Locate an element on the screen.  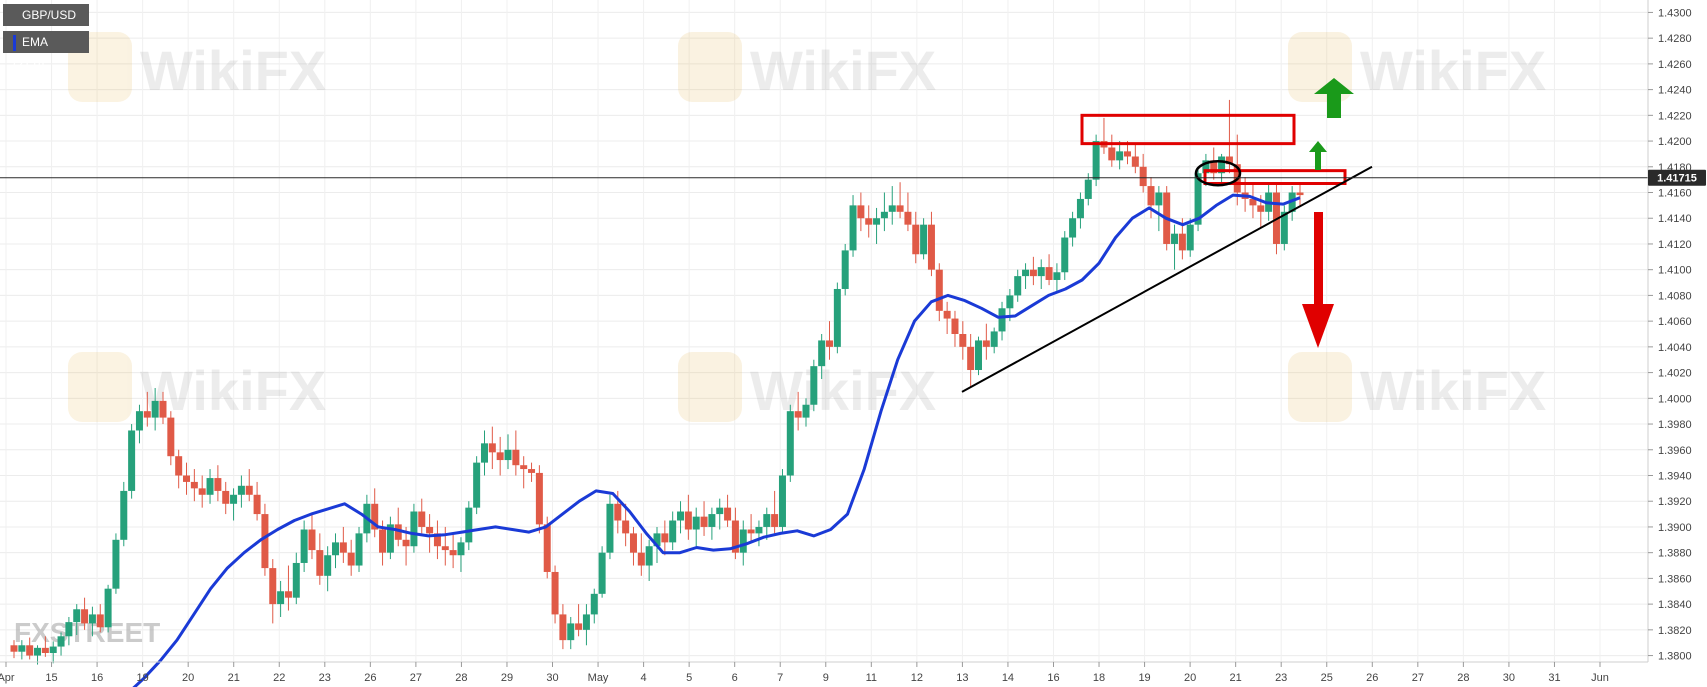
y-tick-label: 1.4300 is located at coordinates (1675, 13).